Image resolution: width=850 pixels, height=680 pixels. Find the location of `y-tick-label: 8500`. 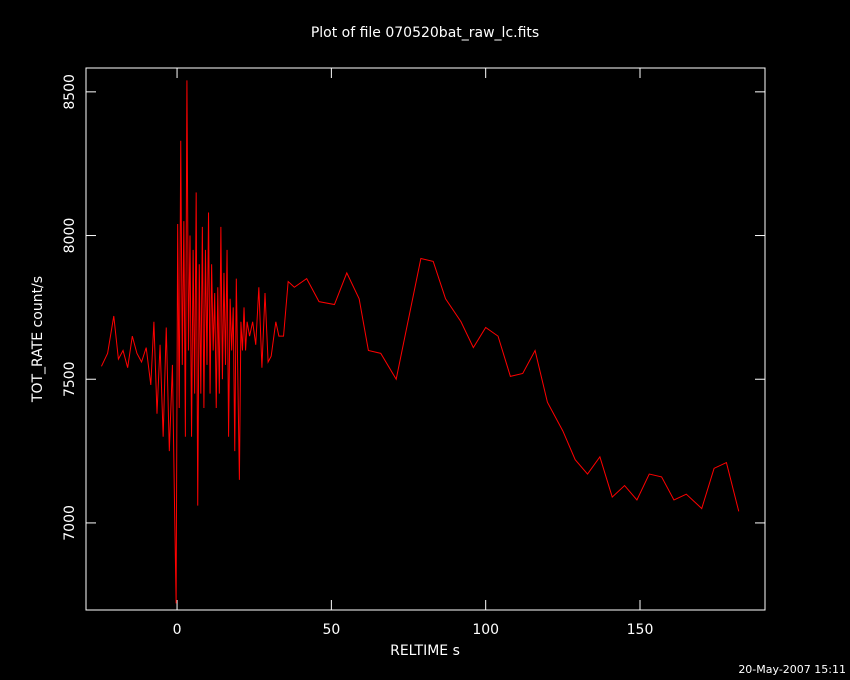

y-tick-label: 8500 is located at coordinates (70, 92).